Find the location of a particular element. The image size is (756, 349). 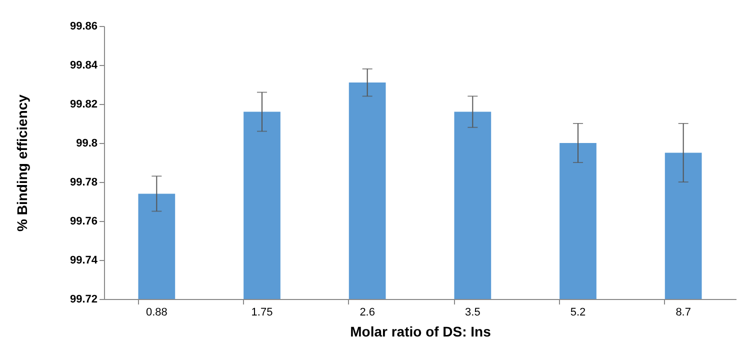

x-tick-label: 1.75 is located at coordinates (262, 312).